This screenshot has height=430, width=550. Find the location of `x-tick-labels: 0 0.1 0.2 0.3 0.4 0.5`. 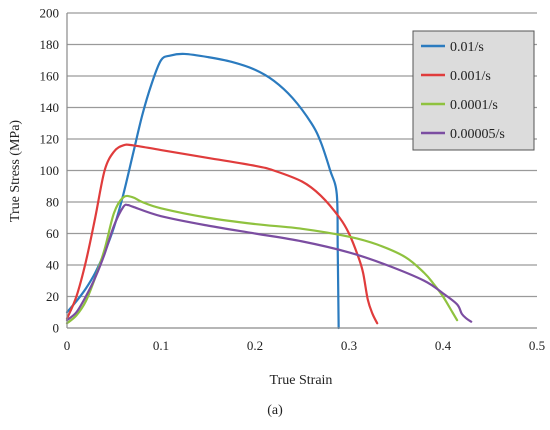

x-tick-labels: 0 0.1 0.2 0.3 0.4 0.5 is located at coordinates (304, 345).